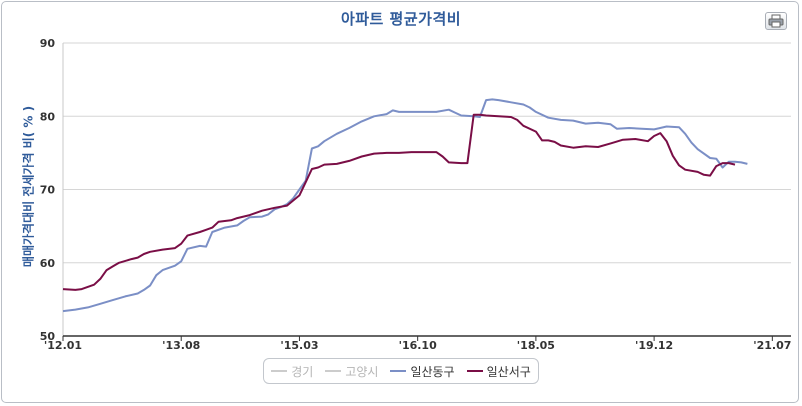  I want to click on legend-item-ilsan-dong: 일산동구, so click(422, 371).